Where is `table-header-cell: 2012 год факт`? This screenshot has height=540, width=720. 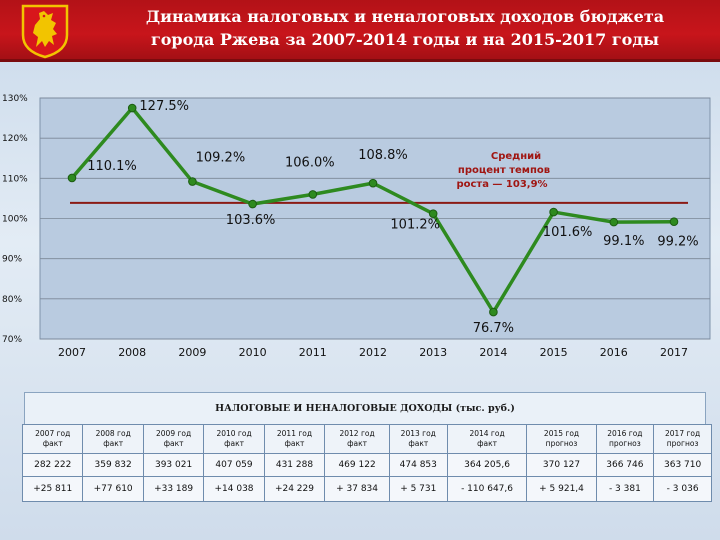
table-header-cell: 2012 год факт is located at coordinates (357, 439).